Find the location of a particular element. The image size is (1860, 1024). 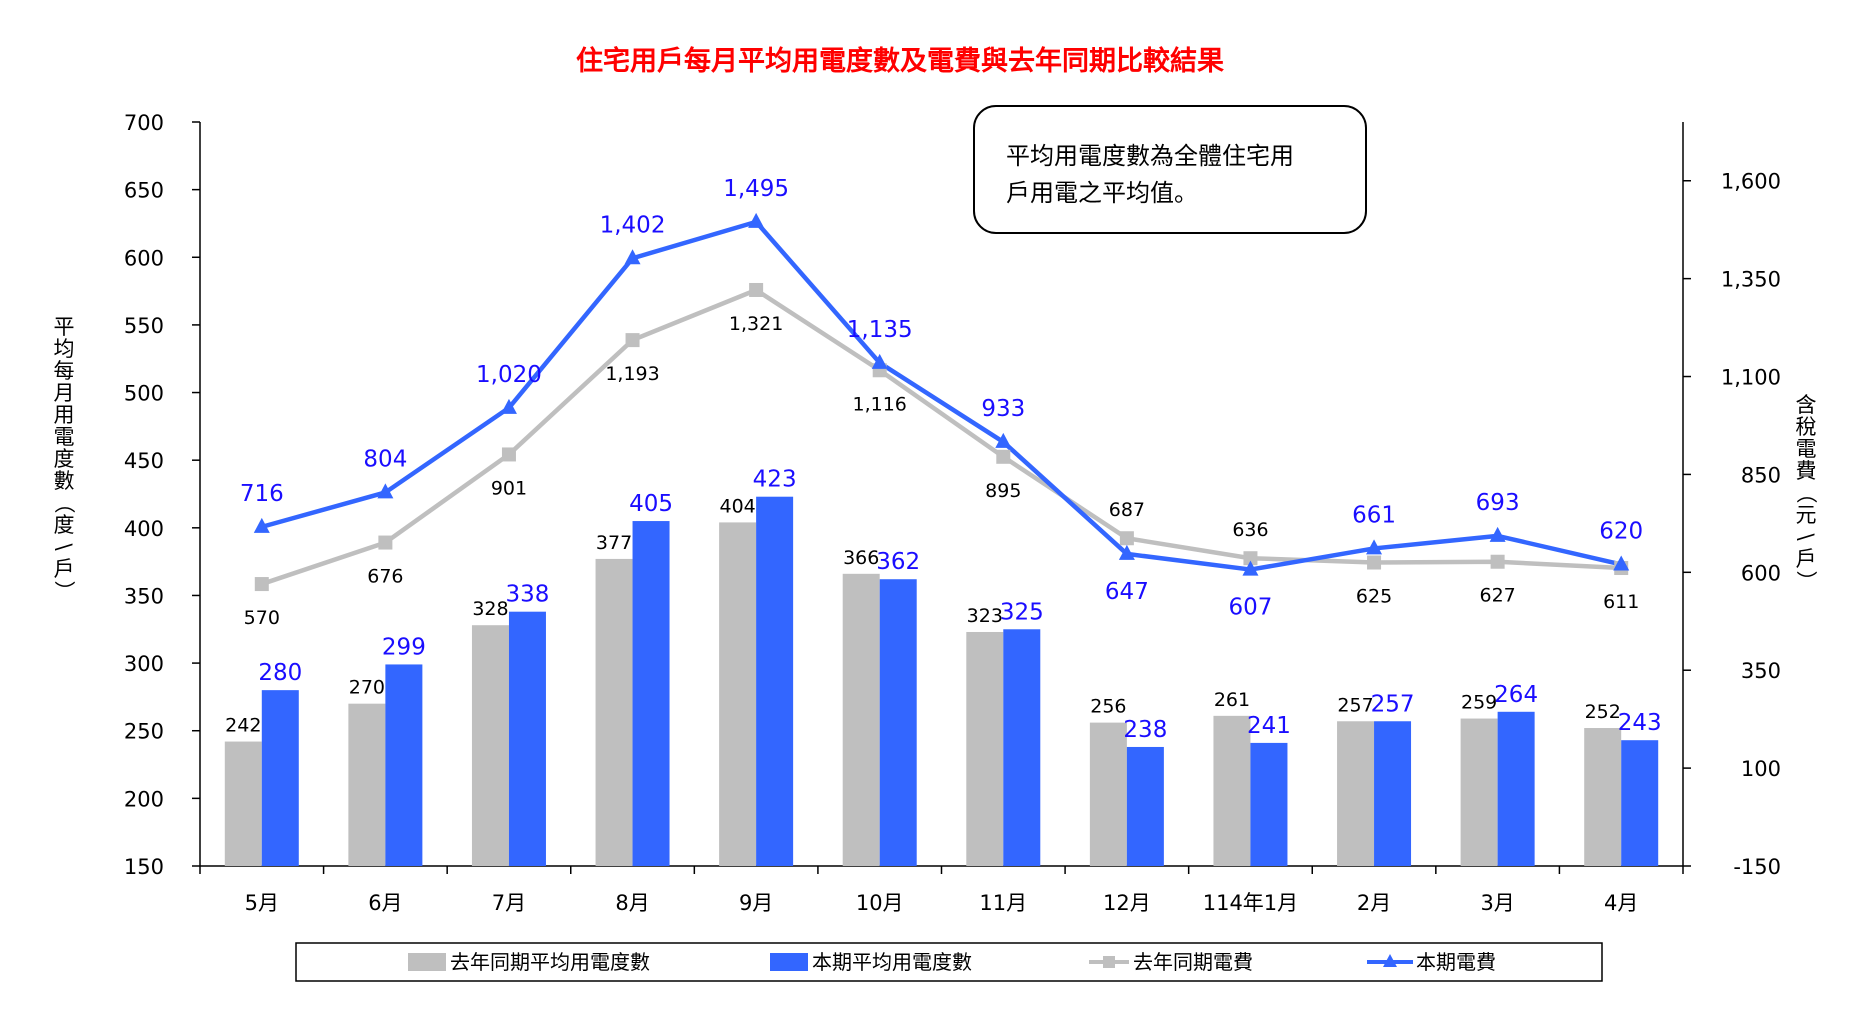

annotation-frame is located at coordinates (1170, 169).